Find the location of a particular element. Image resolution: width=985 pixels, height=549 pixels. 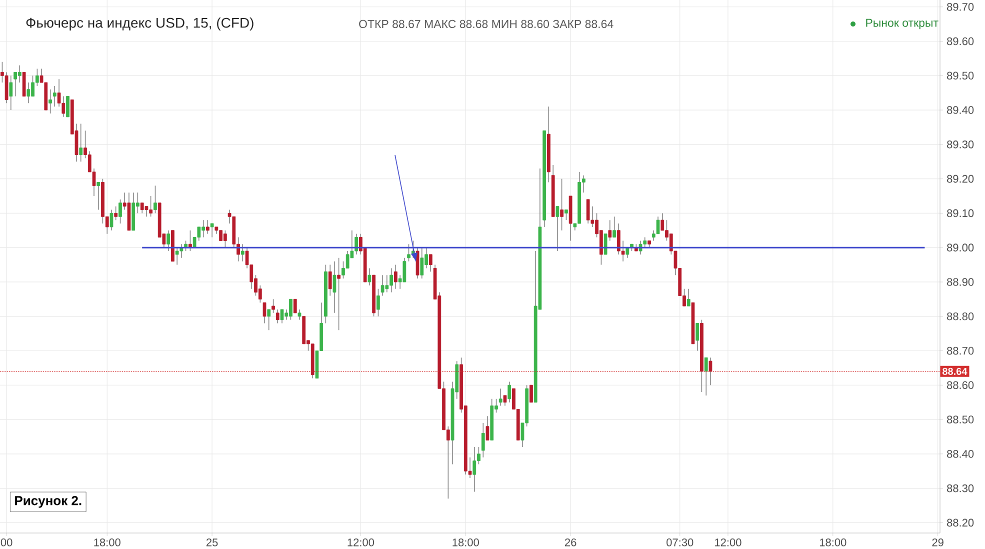

y-tick-label: 88.90 is located at coordinates (960, 282).